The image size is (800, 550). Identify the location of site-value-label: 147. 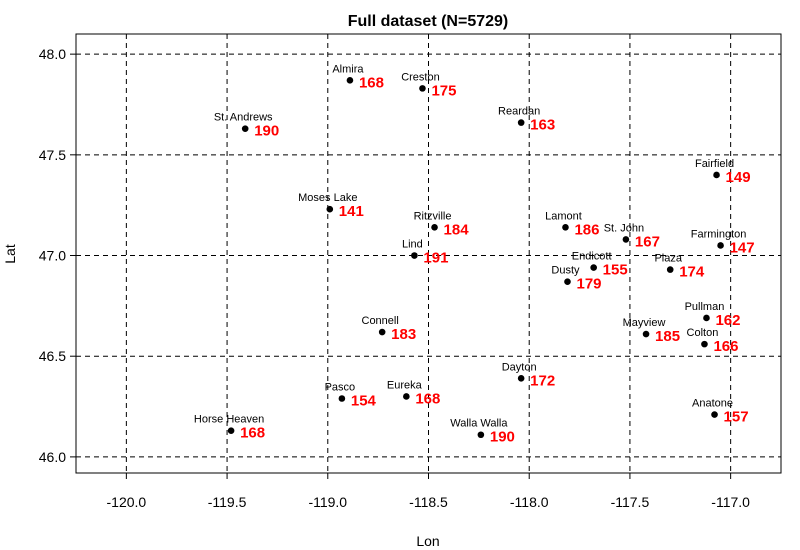
(742, 247).